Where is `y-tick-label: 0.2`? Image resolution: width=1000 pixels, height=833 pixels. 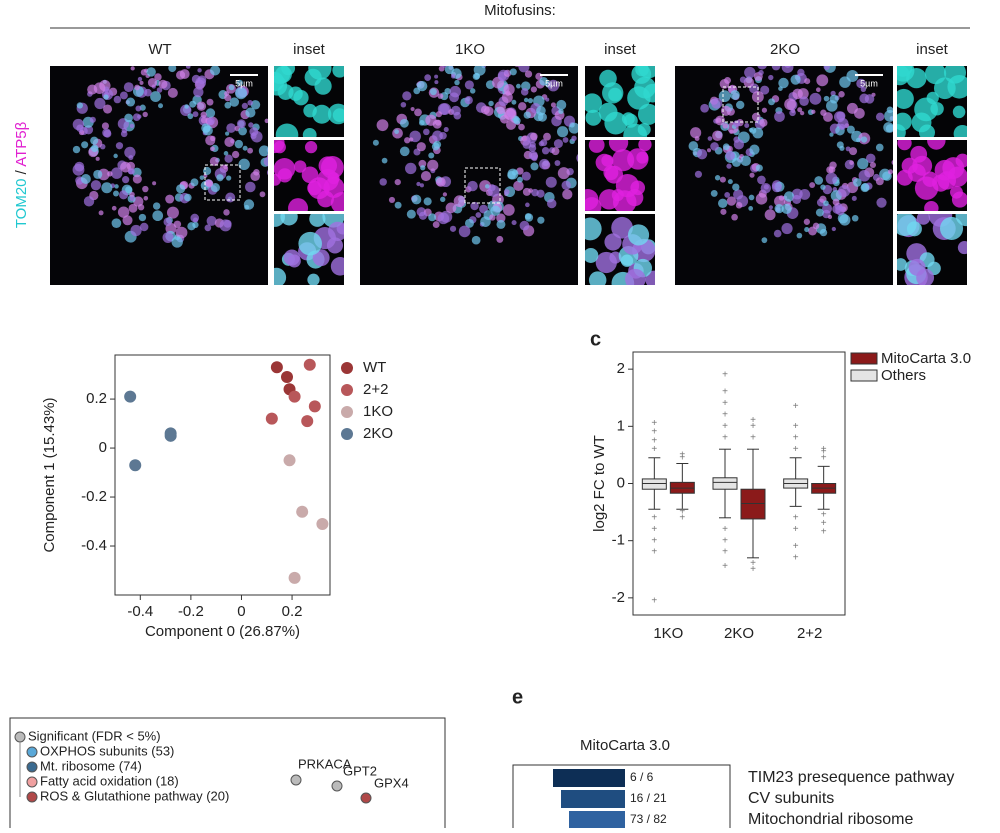
y-tick-label: 0.2 is located at coordinates (96, 398).